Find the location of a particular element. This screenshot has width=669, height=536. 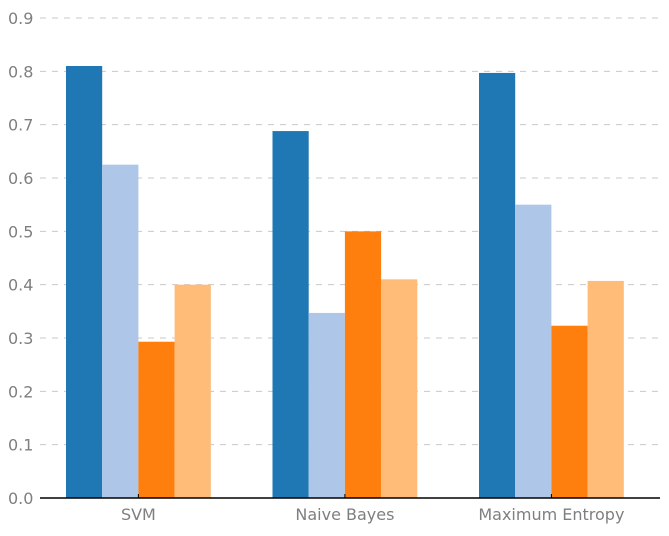

x-tick-label: Maximum Entropy is located at coordinates (551, 514).